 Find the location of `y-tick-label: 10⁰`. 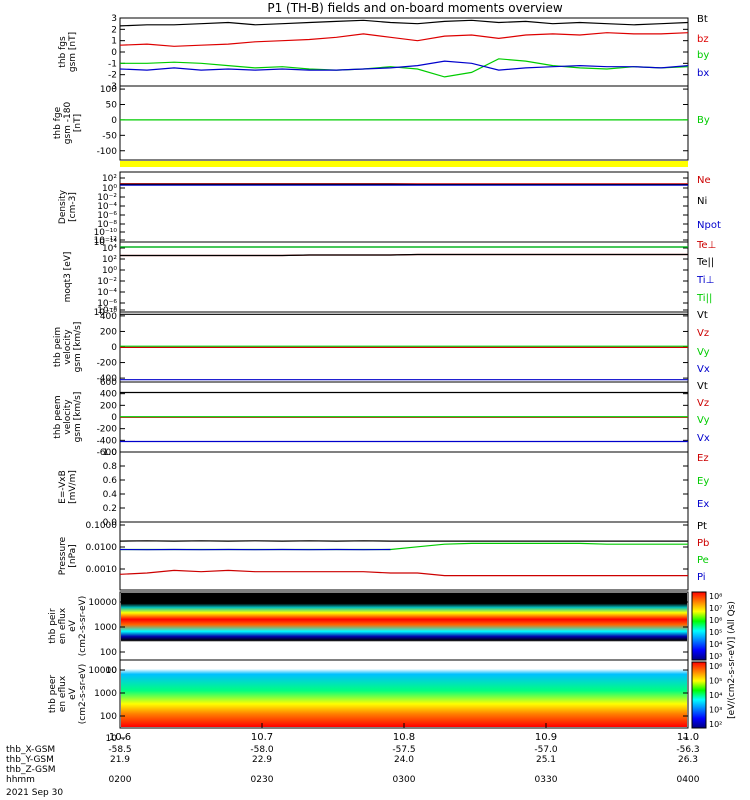

y-tick-label: 10⁰ is located at coordinates (109, 189).